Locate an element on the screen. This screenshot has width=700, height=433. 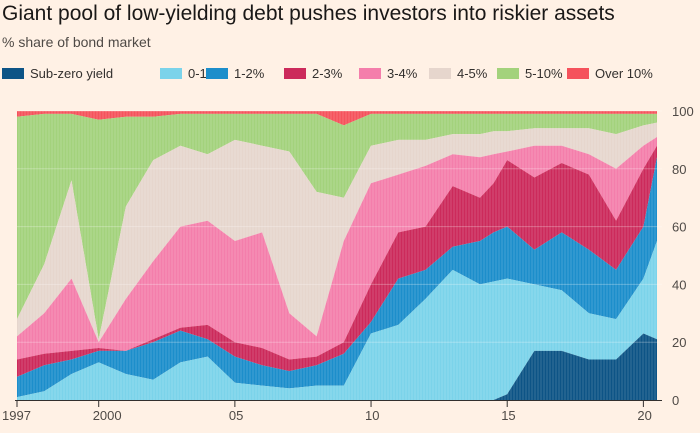
y-tick-label: 100 is located at coordinates (683, 111).